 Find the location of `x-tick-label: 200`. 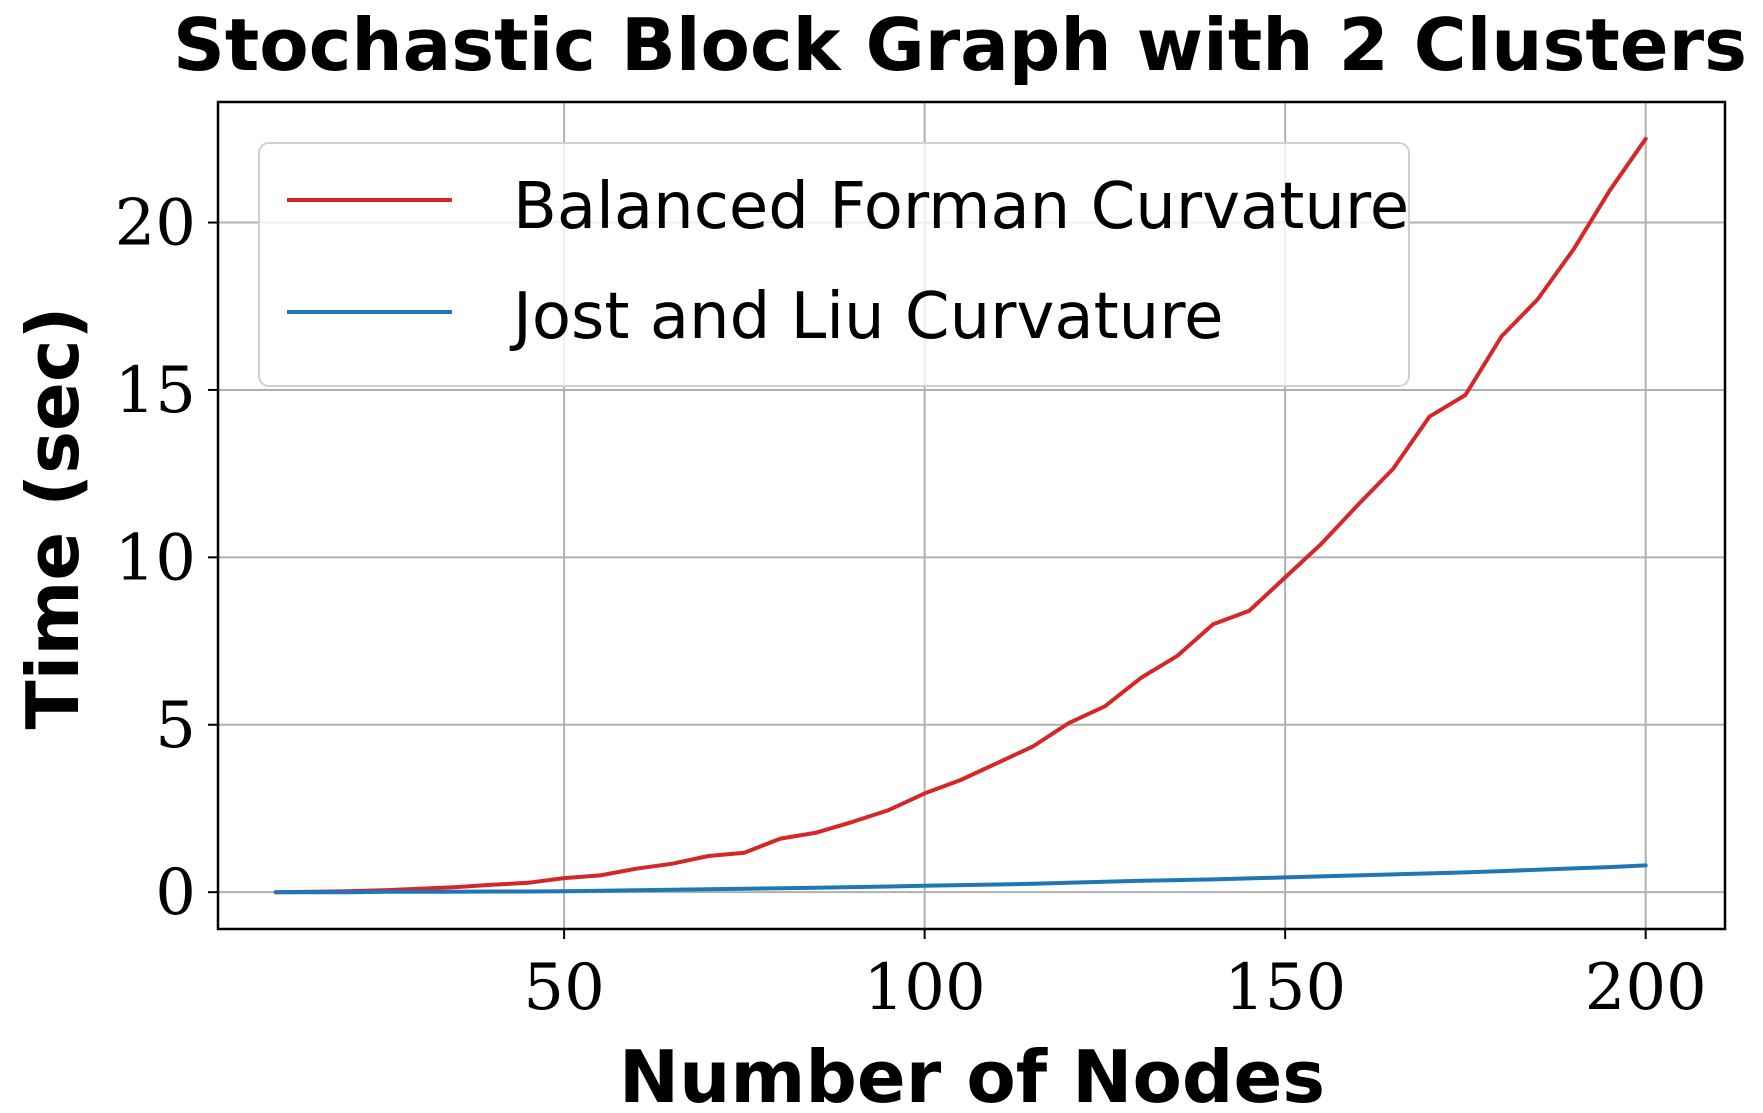

x-tick-label: 200 is located at coordinates (1646, 988).